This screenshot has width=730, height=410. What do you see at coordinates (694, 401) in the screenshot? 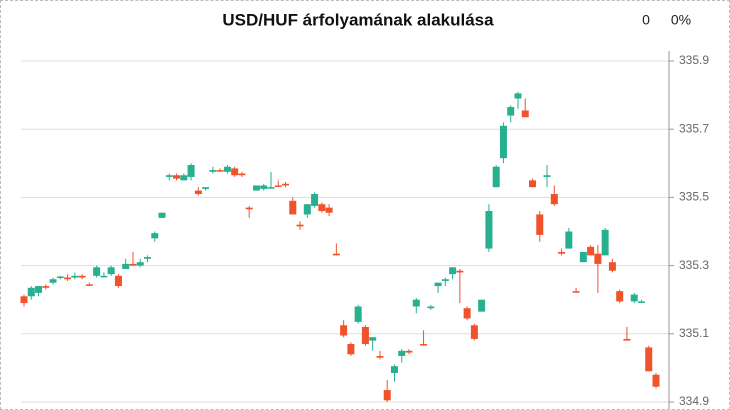
I see `y-tick-label: 334.9` at bounding box center [694, 401].